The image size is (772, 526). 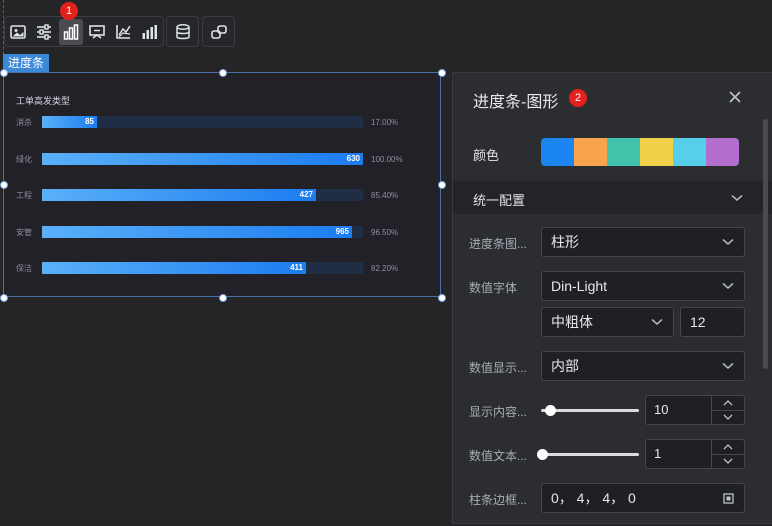 I want to click on image-icon, so click(x=18, y=32).